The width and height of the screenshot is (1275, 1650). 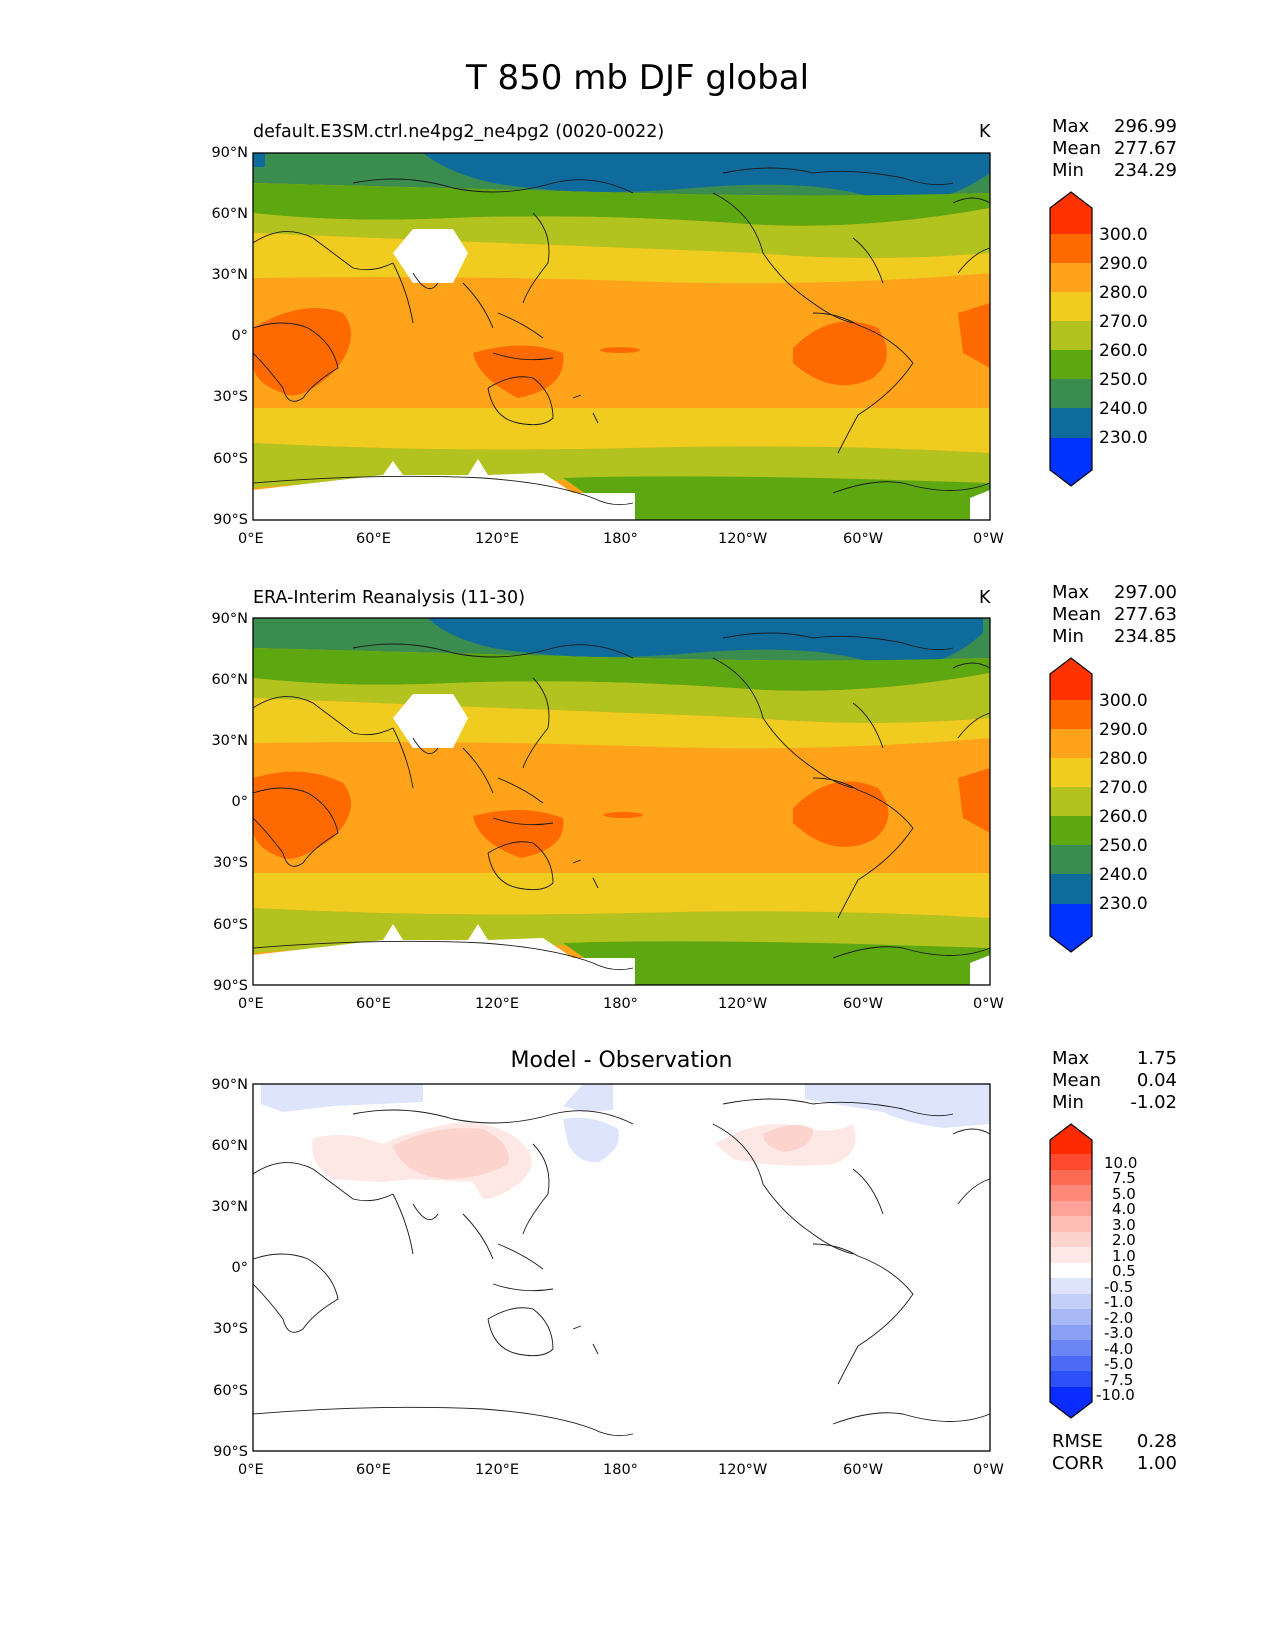 What do you see at coordinates (1123, 409) in the screenshot?
I see `cb-label: 240.0` at bounding box center [1123, 409].